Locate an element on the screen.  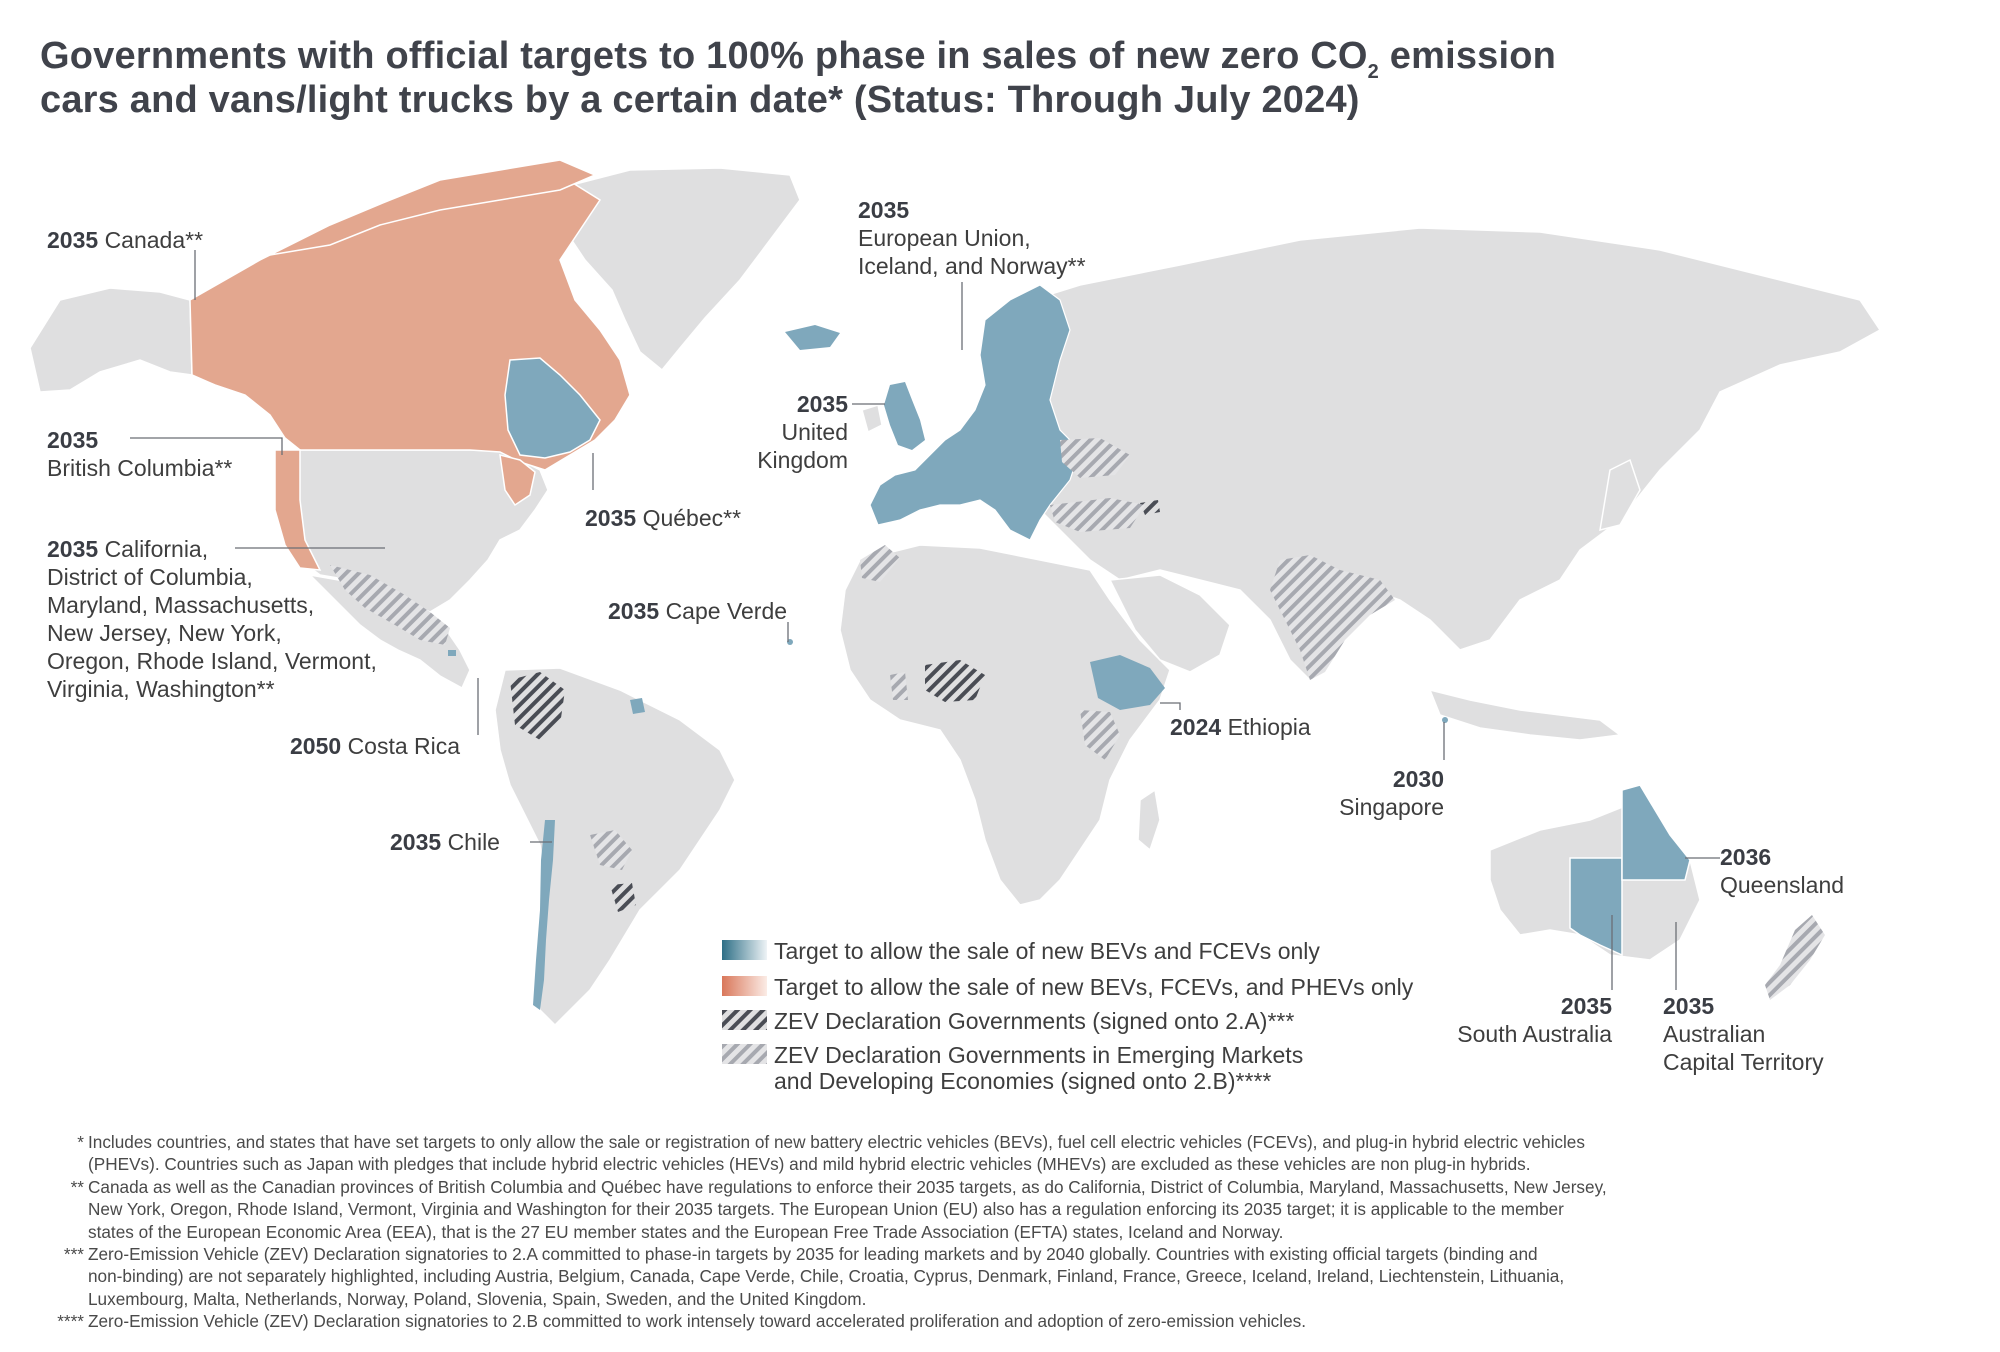
canada-arctic-islands is located at coordinates (433, 207).